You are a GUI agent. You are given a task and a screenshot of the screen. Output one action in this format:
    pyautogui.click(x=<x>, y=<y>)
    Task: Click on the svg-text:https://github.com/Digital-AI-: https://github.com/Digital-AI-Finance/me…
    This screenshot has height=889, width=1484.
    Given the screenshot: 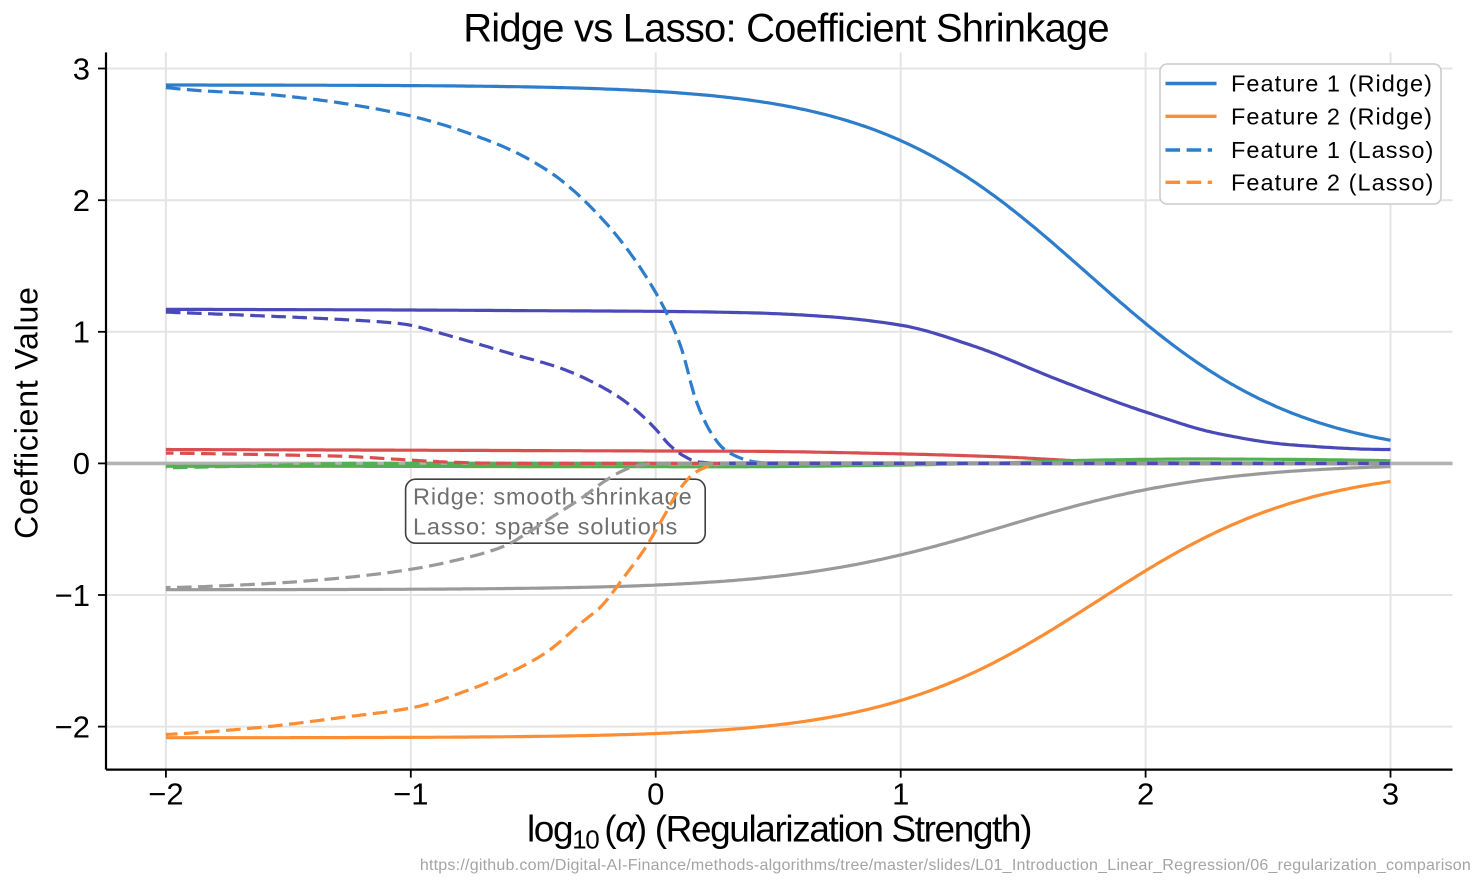 What is the action you would take?
    pyautogui.click(x=945, y=865)
    